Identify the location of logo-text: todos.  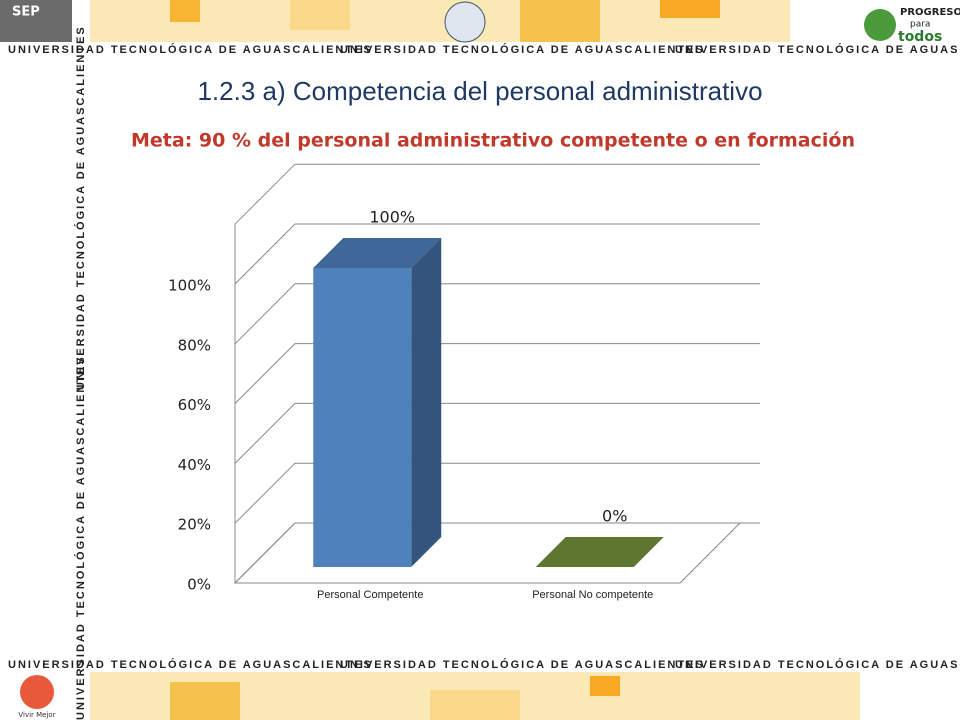
(920, 37).